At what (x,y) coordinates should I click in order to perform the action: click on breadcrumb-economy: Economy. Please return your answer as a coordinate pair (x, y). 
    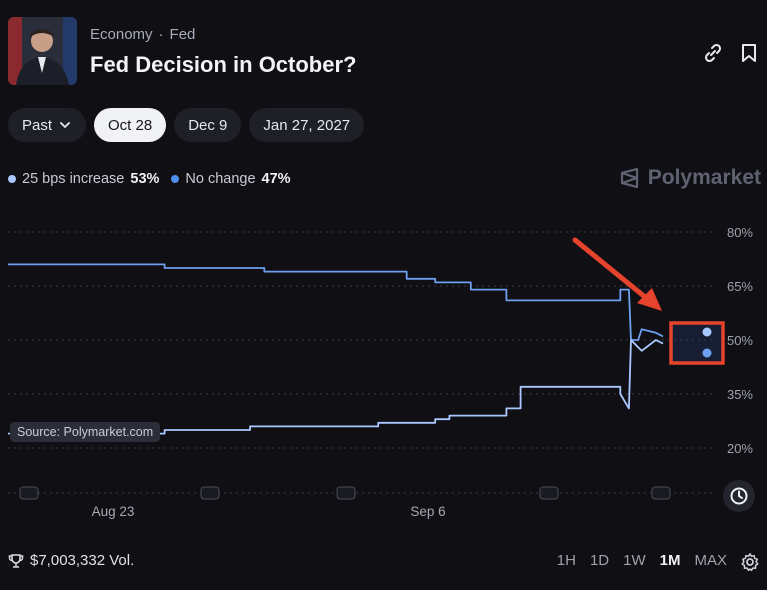
    Looking at the image, I should click on (121, 34).